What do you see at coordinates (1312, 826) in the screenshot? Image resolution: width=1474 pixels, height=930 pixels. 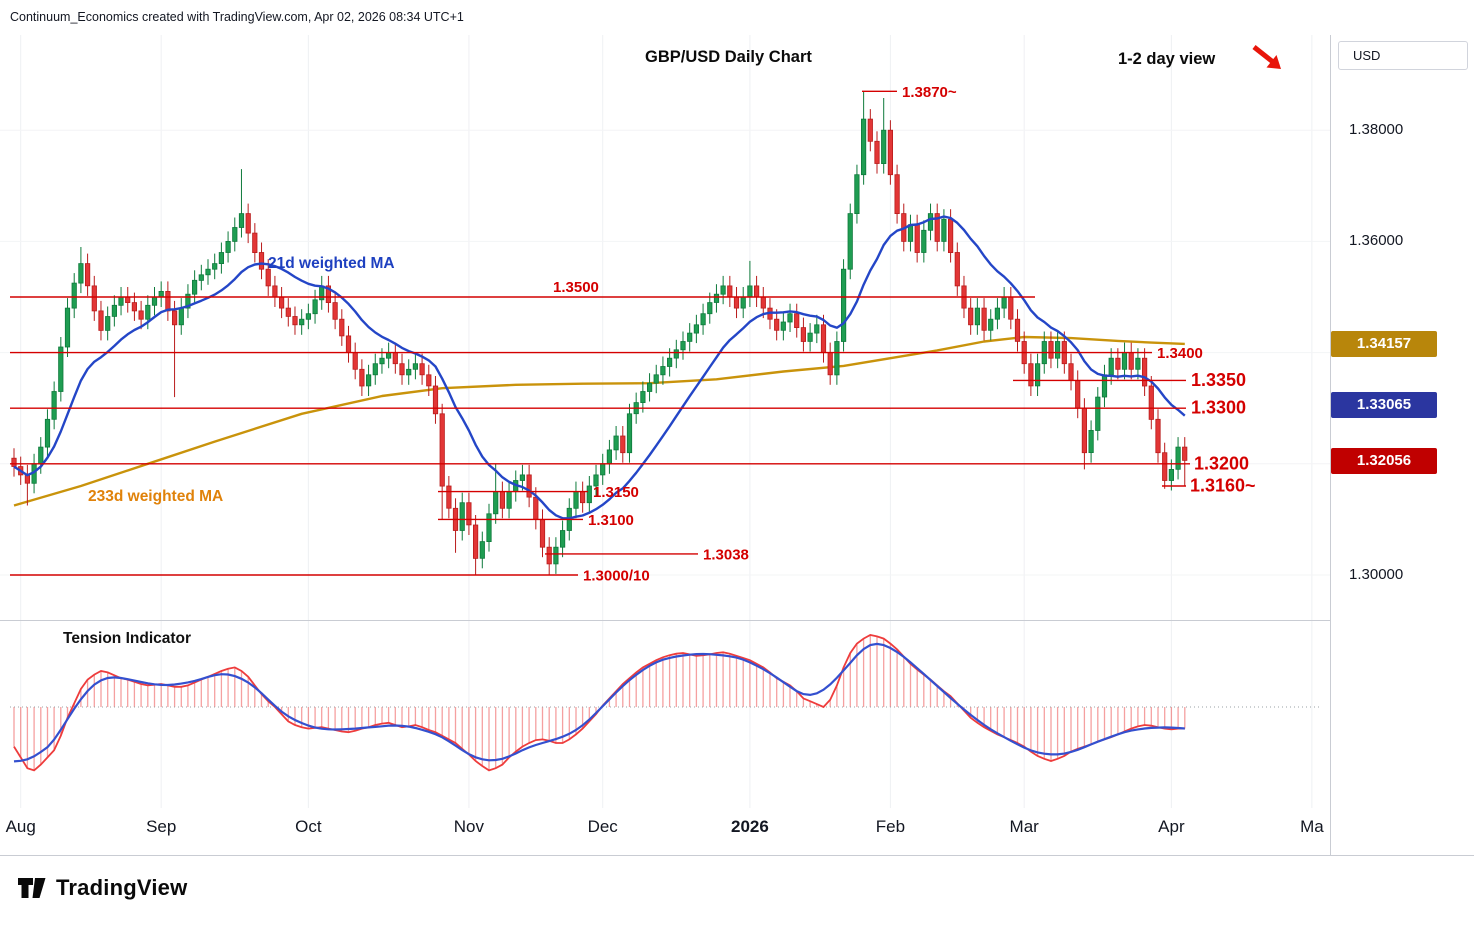 I see `time-axis-label: Ma` at bounding box center [1312, 826].